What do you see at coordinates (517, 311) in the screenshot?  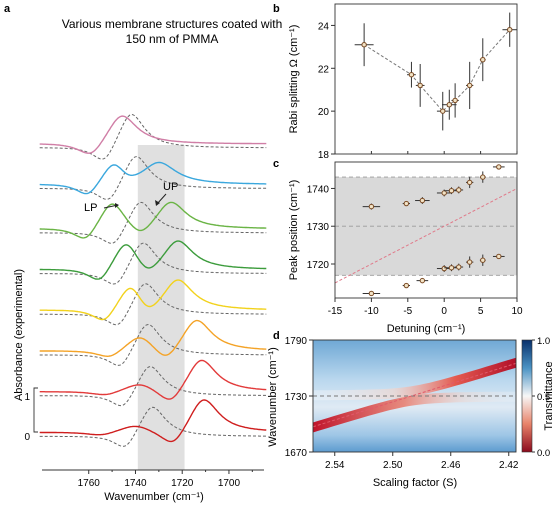 I see `panel-c-x-tick-label: 10` at bounding box center [517, 311].